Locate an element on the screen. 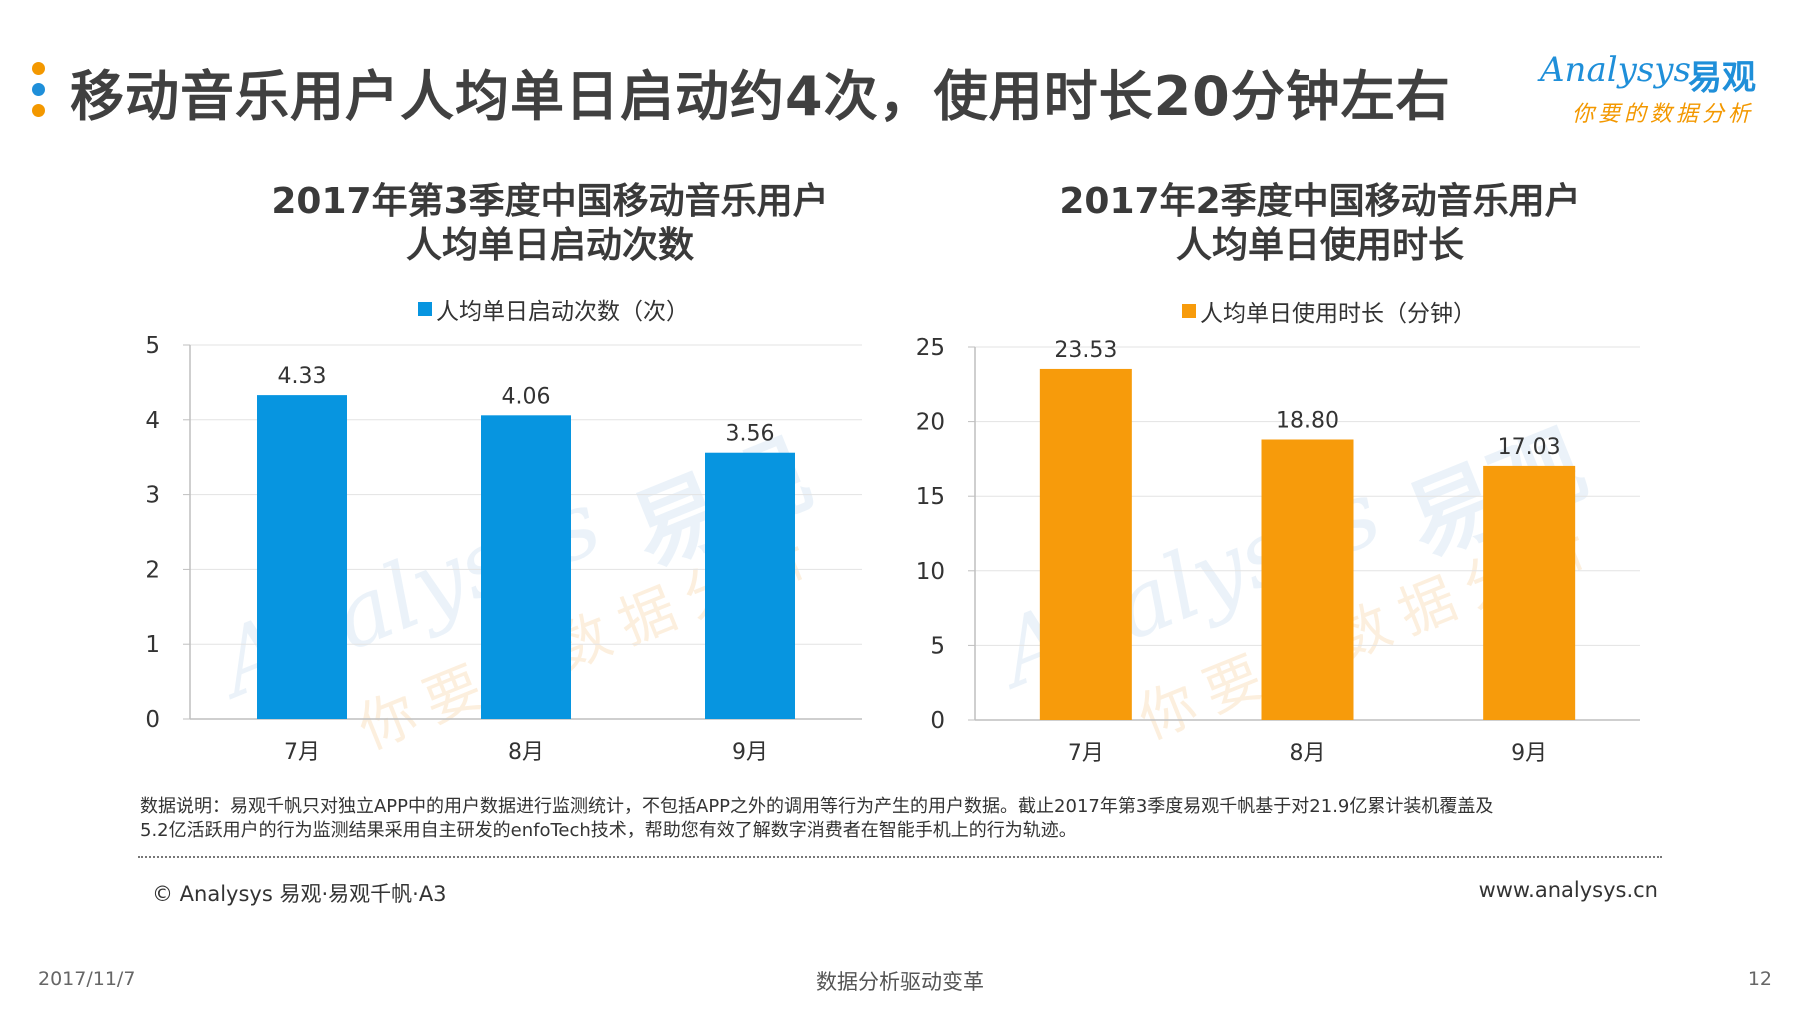 The image size is (1800, 1013). chart1-data-label: 4.33 is located at coordinates (302, 376).